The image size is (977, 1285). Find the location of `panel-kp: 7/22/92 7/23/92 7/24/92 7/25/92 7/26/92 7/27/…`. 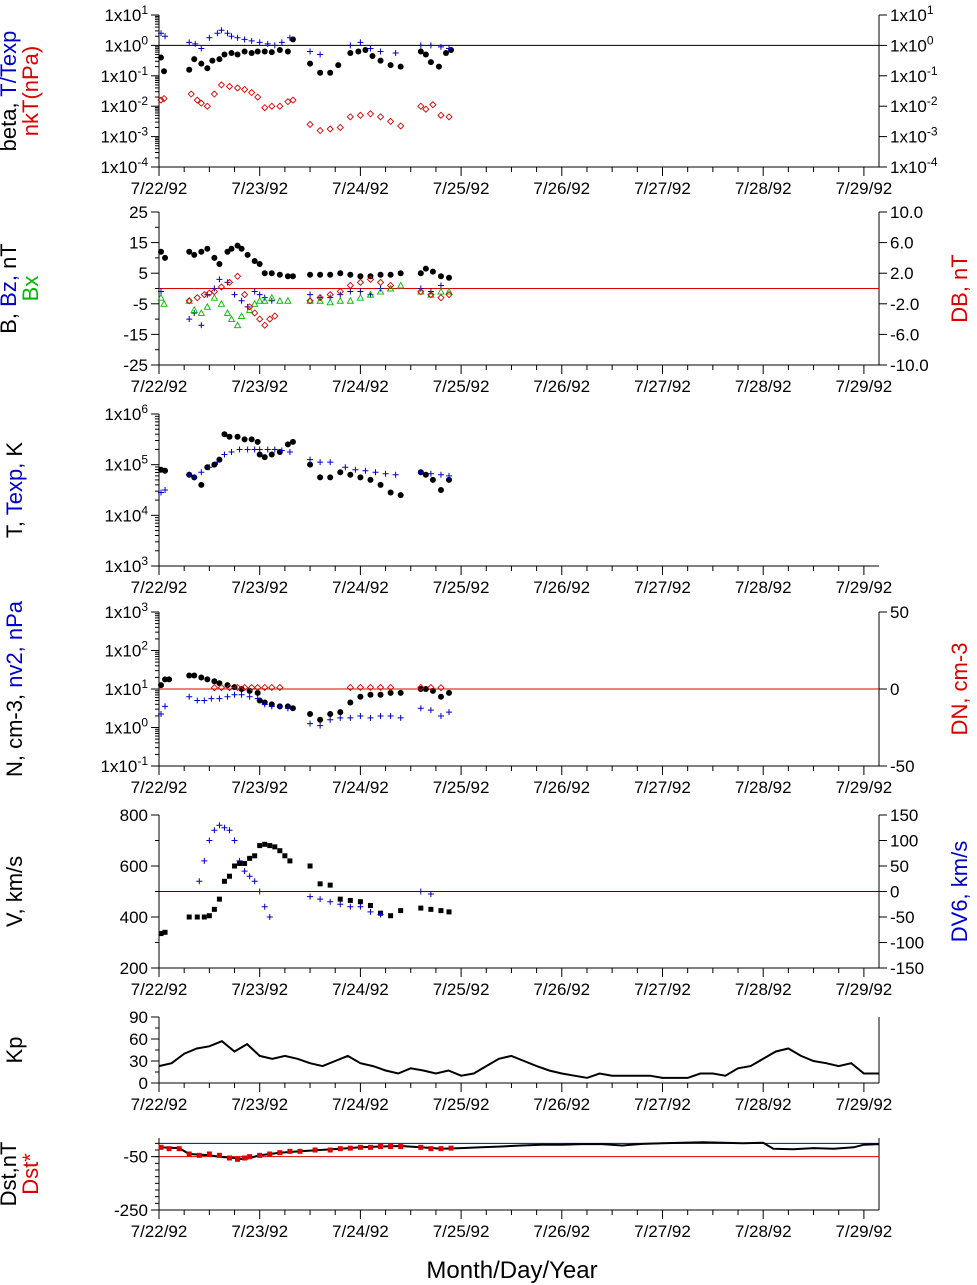

panel-kp: 7/22/92 7/23/92 7/24/92 7/25/92 7/26/92 7/27/… is located at coordinates (447, 1061).